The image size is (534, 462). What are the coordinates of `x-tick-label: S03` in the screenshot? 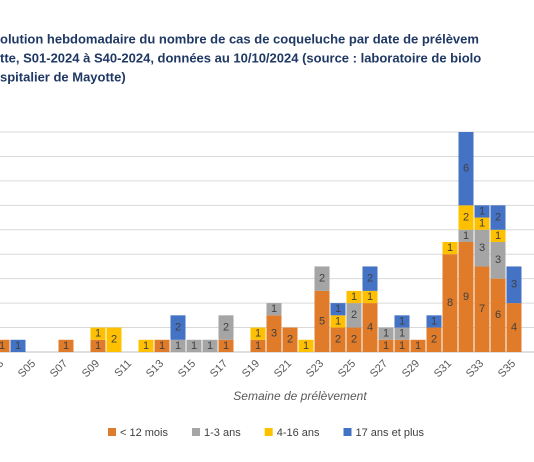 It's located at (3, 369).